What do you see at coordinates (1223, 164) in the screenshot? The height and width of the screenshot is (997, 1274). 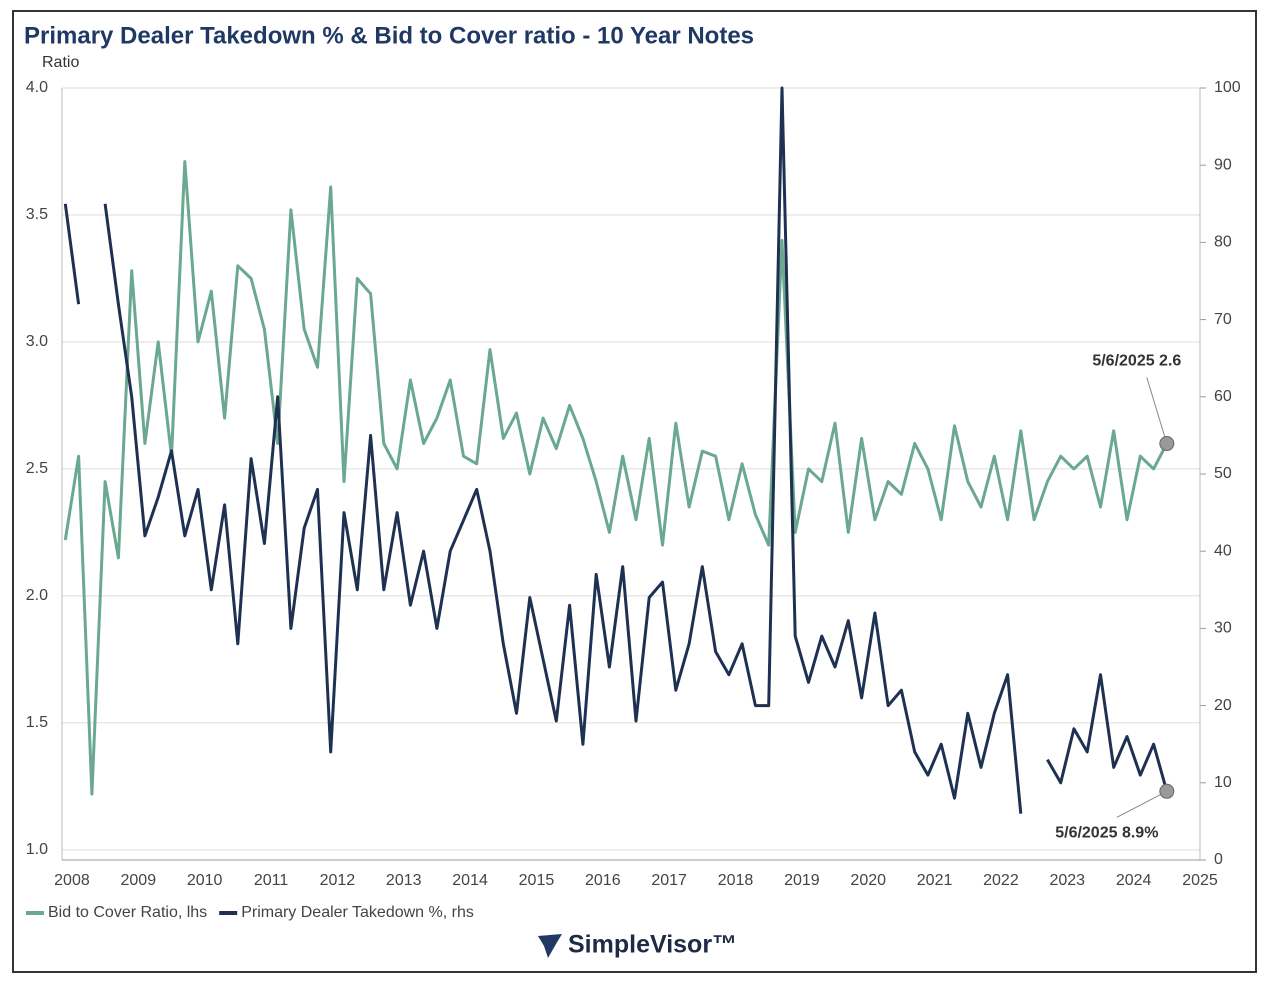 I see `y2-tick-label: 90` at bounding box center [1223, 164].